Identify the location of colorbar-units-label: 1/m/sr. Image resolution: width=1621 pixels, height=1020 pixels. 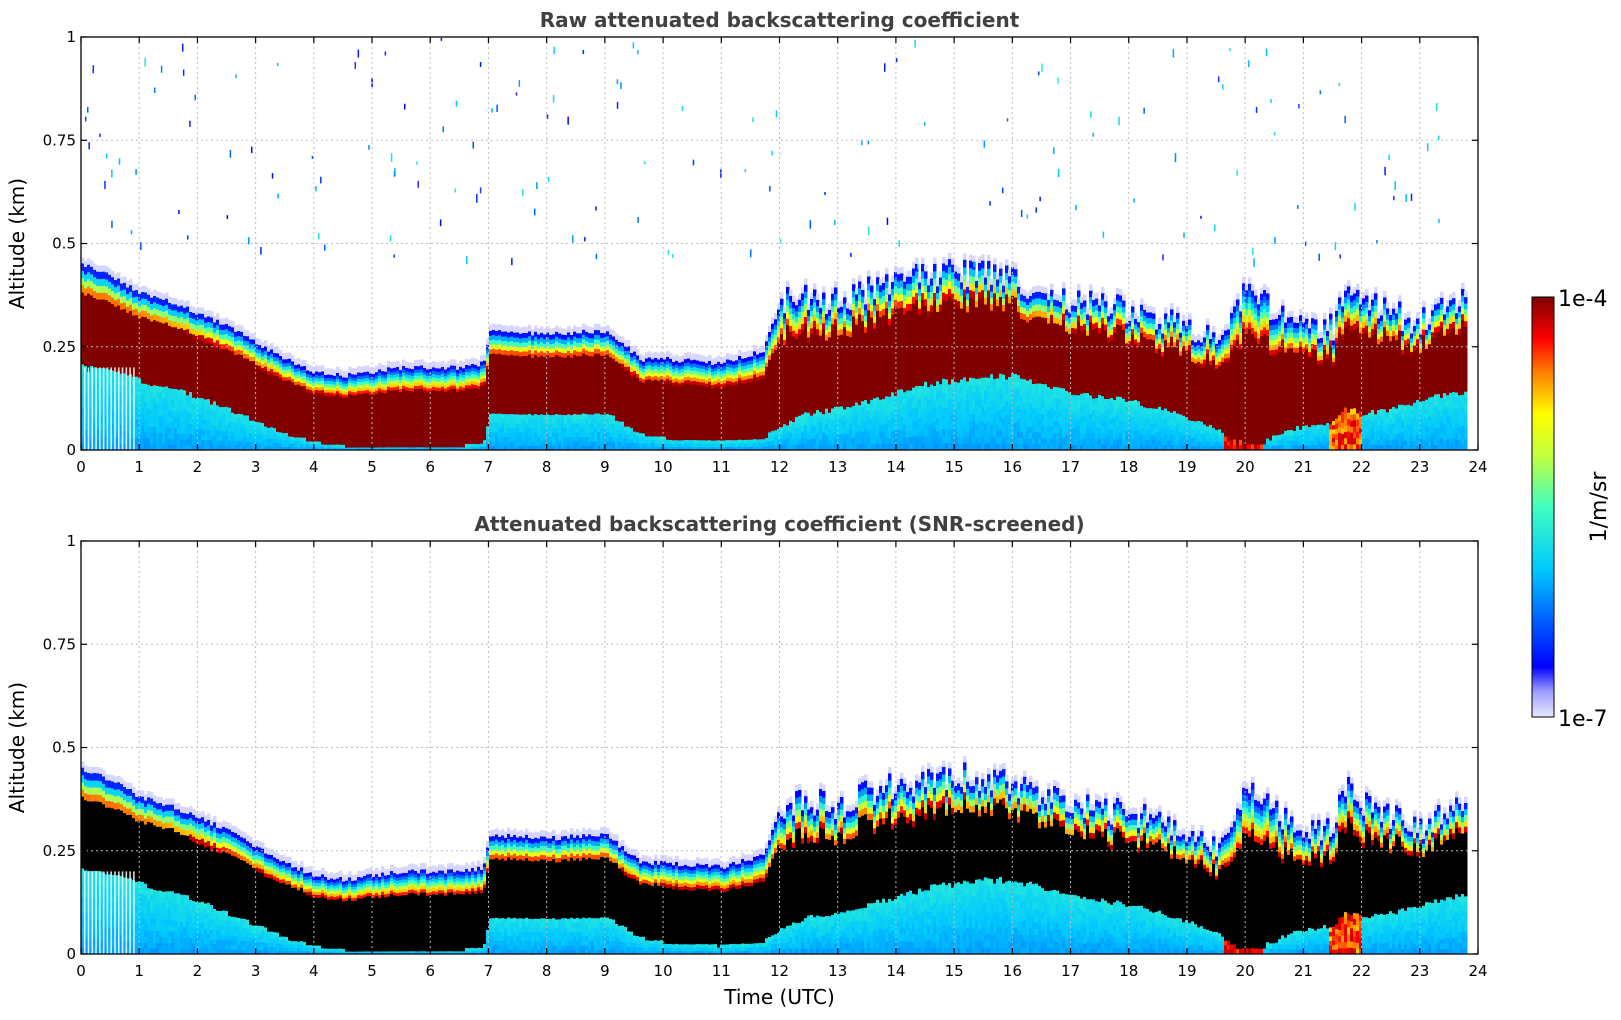
(1599, 507).